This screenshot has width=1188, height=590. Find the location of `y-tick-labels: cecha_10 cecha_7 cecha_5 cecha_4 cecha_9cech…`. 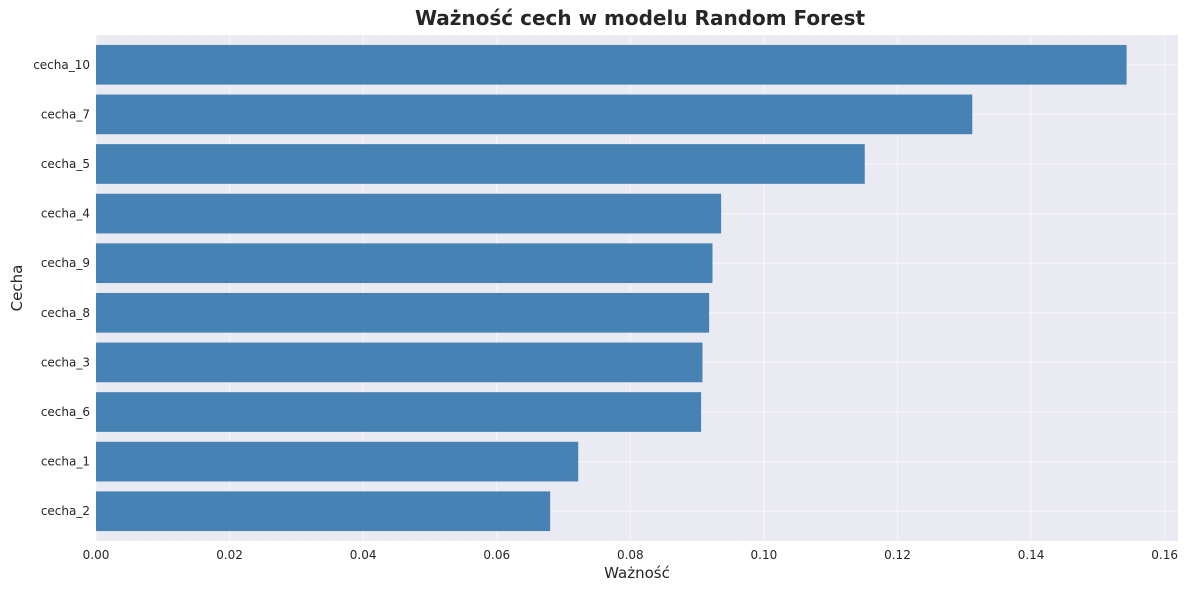

y-tick-labels: cecha_10 cecha_7 cecha_5 cecha_4 cecha_9cech… is located at coordinates (61, 288).